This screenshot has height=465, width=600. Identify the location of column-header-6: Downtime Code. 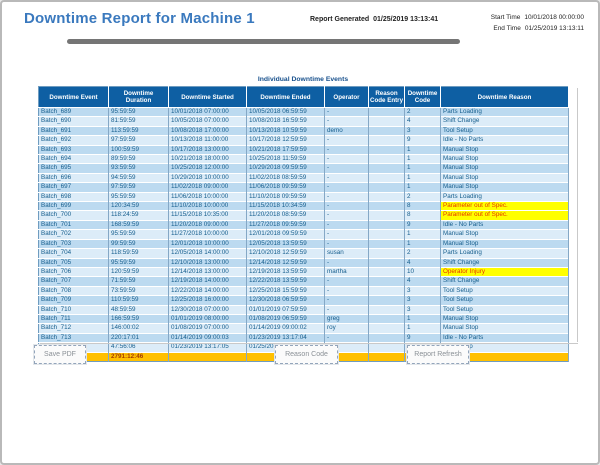
(422, 97).